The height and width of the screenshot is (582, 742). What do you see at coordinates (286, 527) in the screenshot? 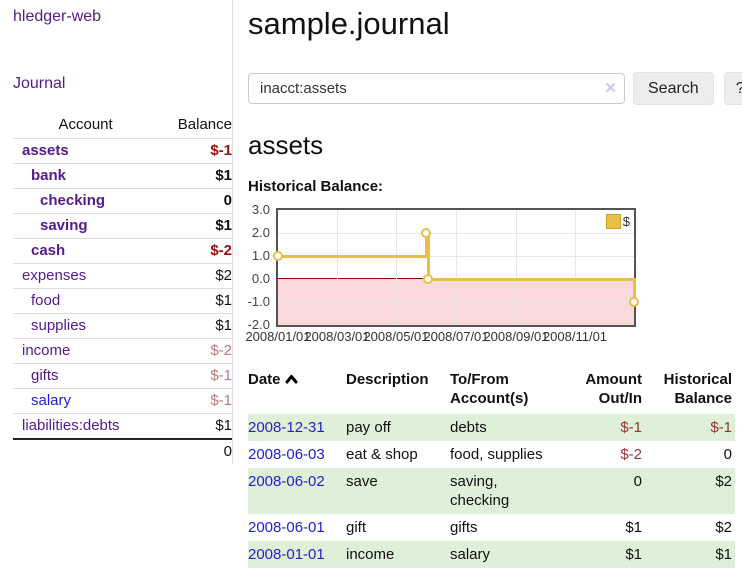
I see `transaction-date-link: 2008-06-01` at bounding box center [286, 527].